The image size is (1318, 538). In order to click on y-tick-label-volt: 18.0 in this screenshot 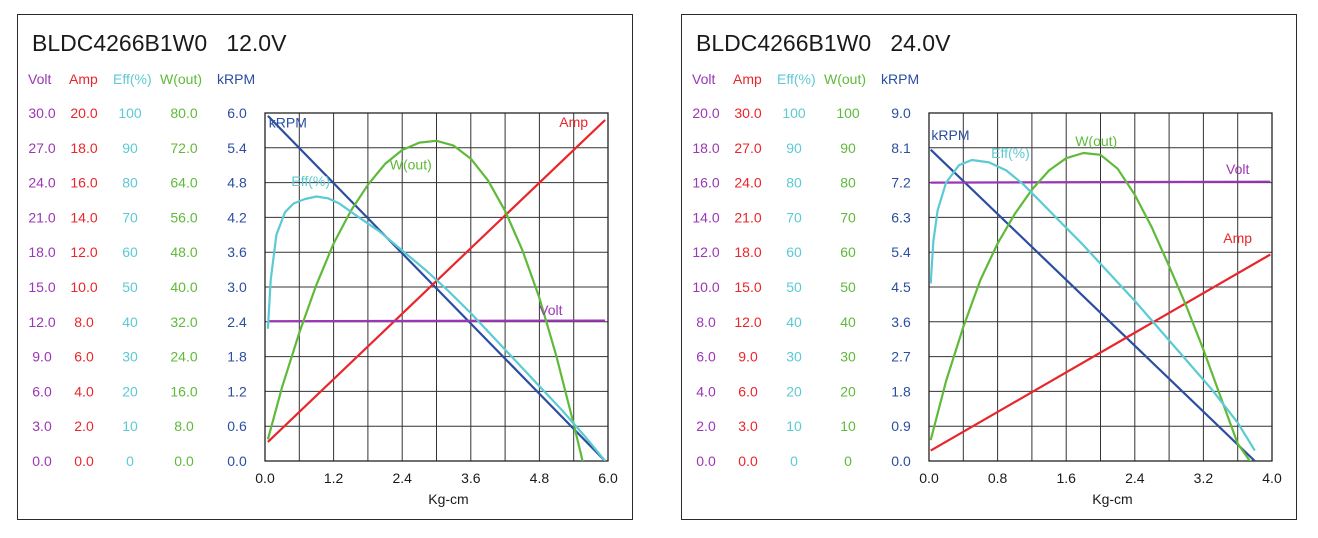, I will do `click(705, 148)`.